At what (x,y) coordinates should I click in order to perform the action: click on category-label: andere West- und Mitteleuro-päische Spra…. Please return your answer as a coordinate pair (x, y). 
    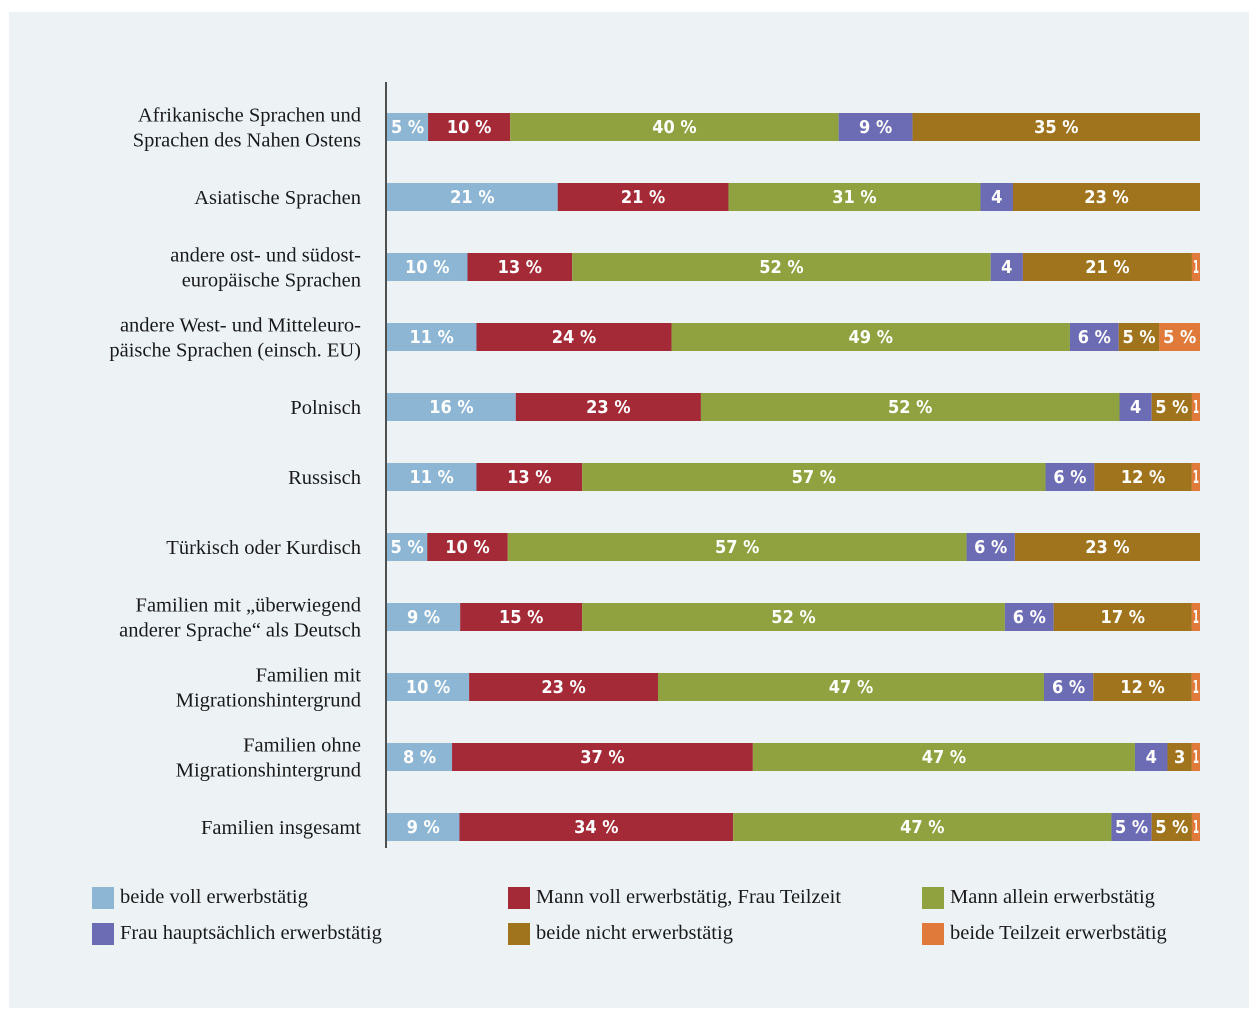
    Looking at the image, I should click on (235, 338).